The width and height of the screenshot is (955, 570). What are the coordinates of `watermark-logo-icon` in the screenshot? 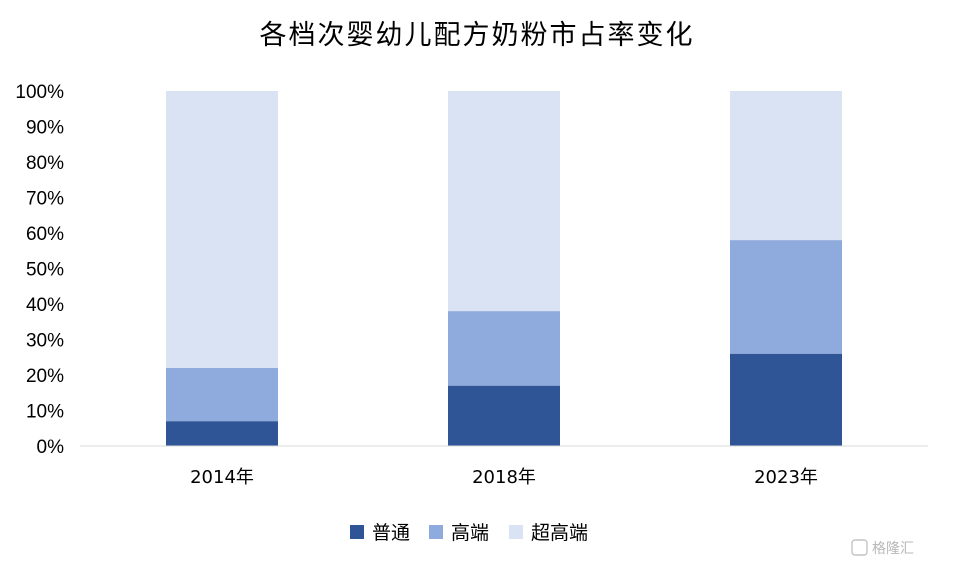 It's located at (859, 547).